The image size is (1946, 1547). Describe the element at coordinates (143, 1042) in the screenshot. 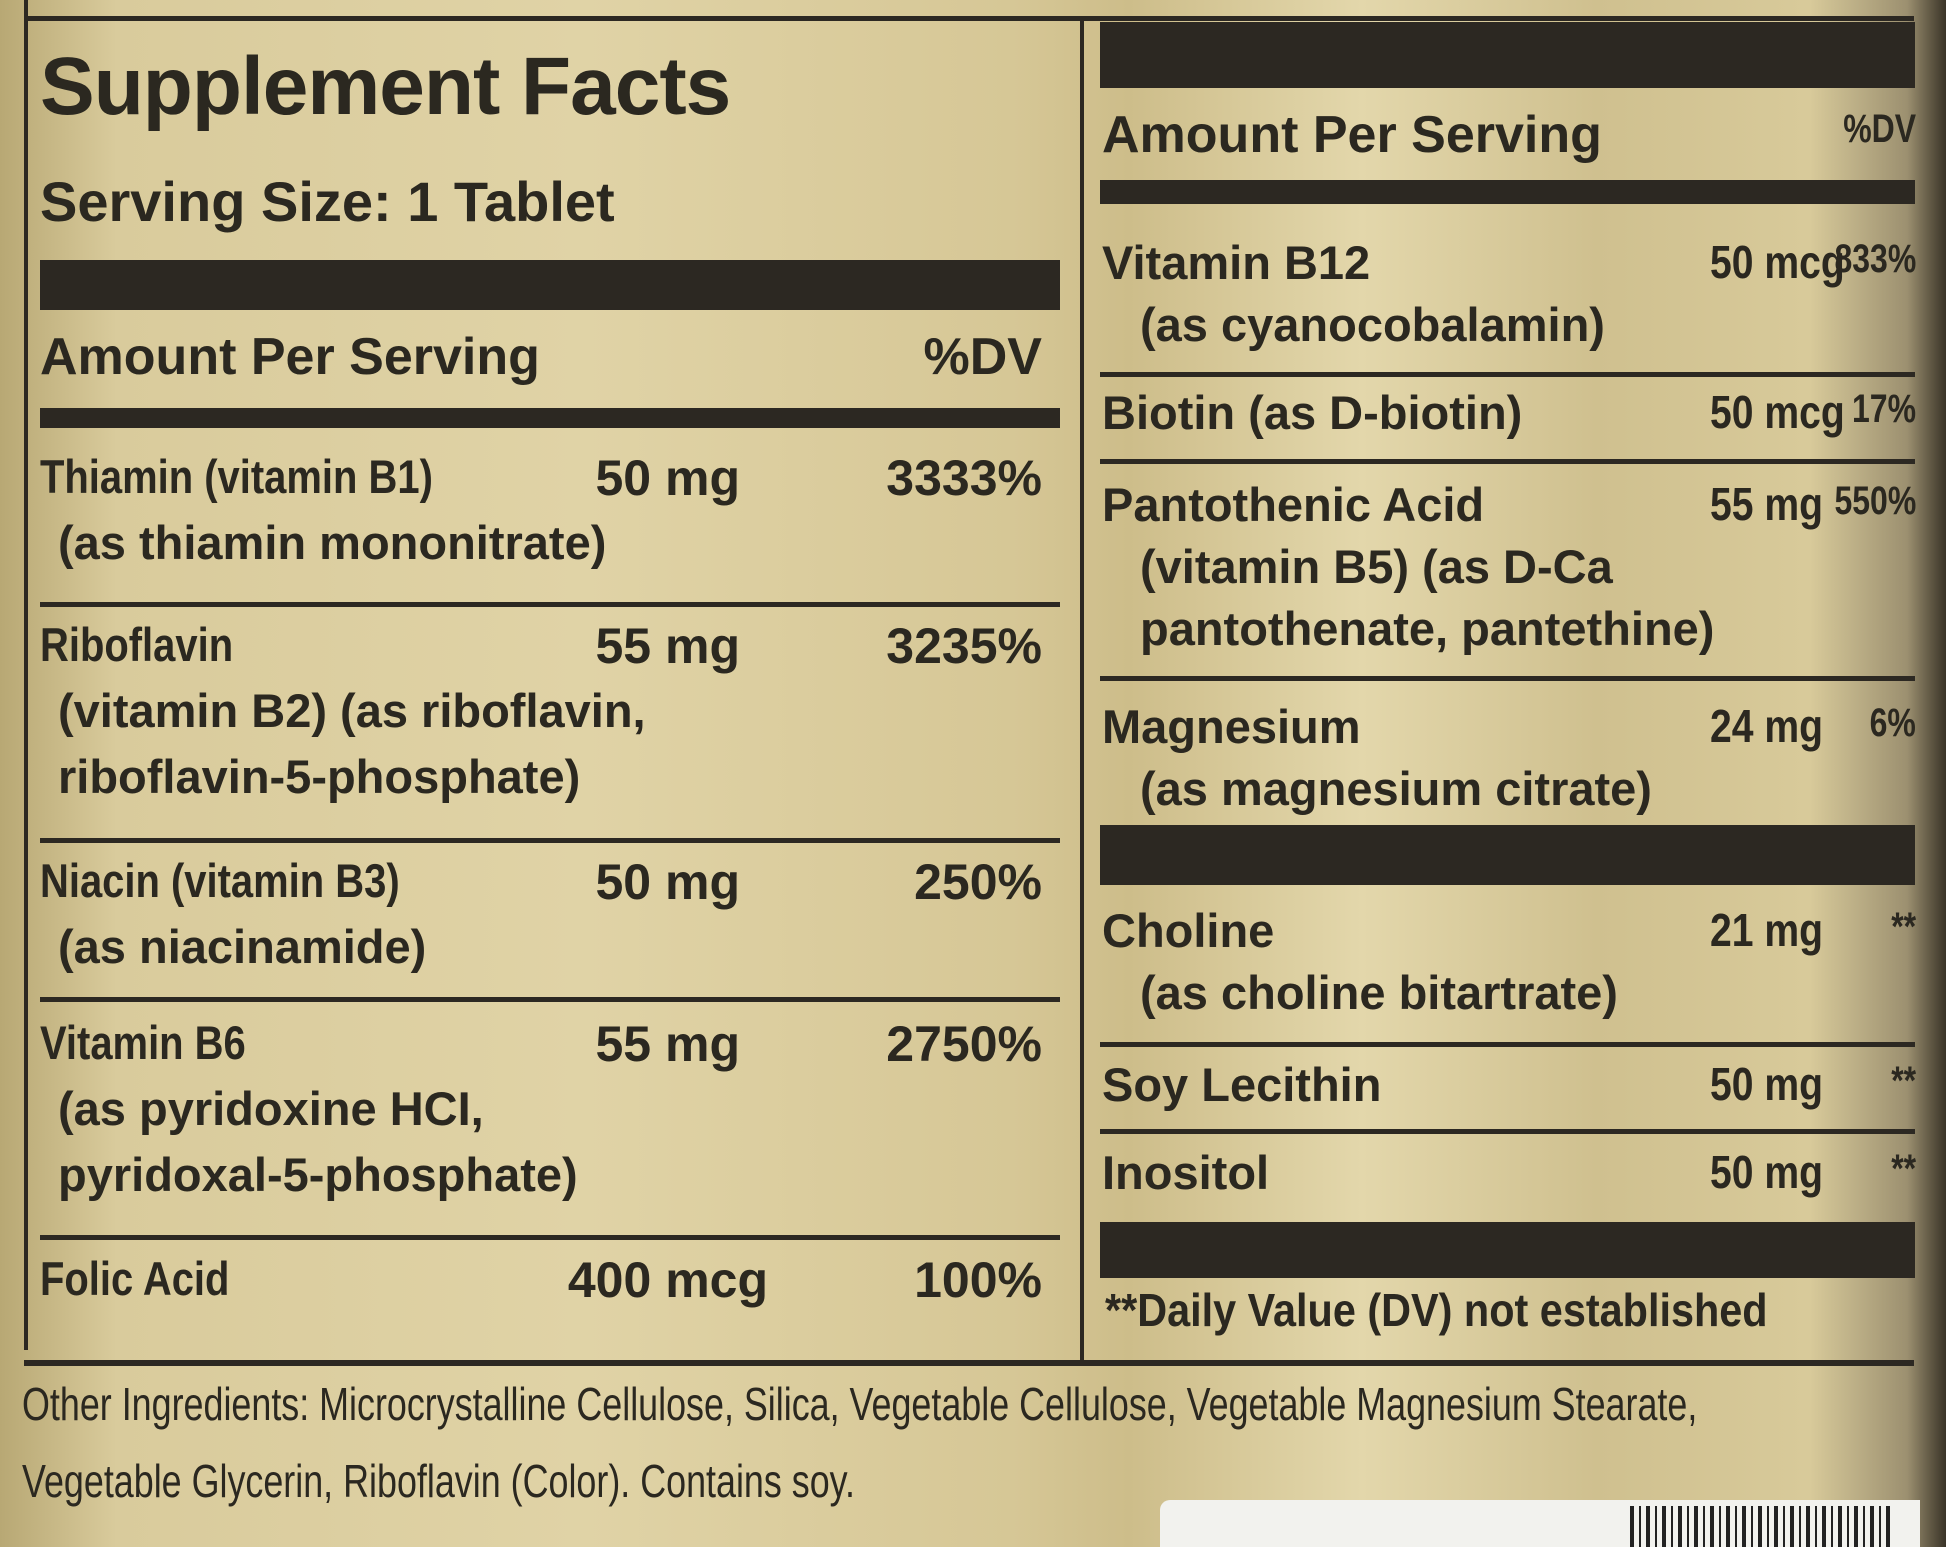

I see `nutrient-name: Vitamin B6` at that location.